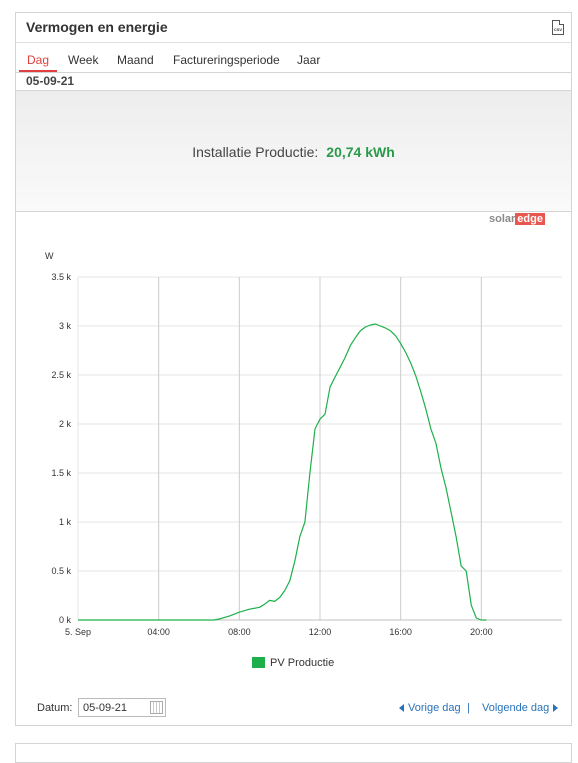 The width and height of the screenshot is (578, 763). I want to click on panel-title: Vermogen en energie, so click(97, 27).